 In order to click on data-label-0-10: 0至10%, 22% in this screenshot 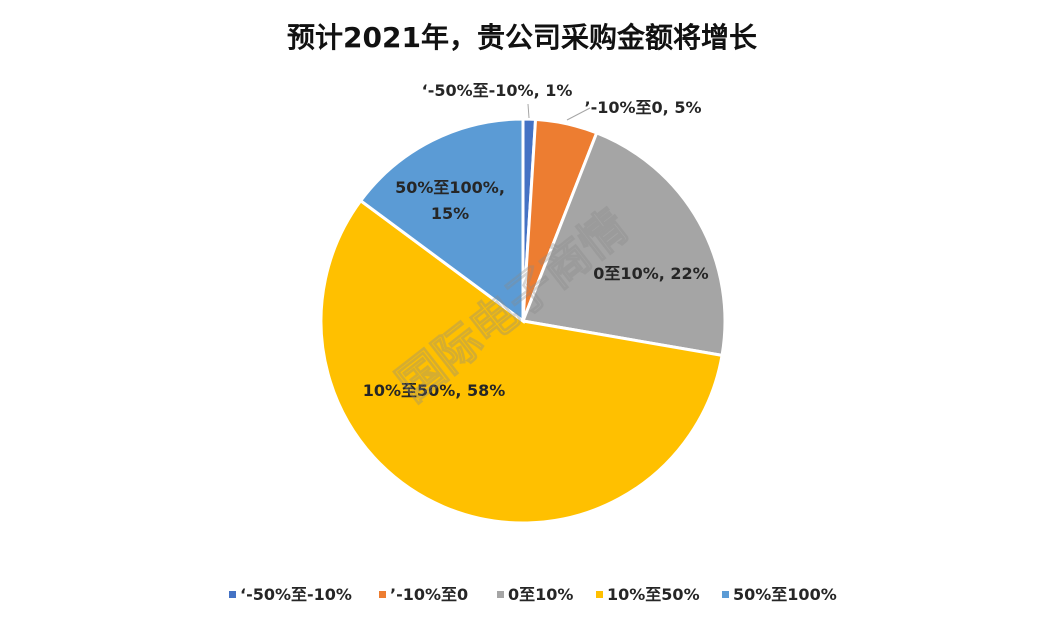, I will do `click(650, 273)`.